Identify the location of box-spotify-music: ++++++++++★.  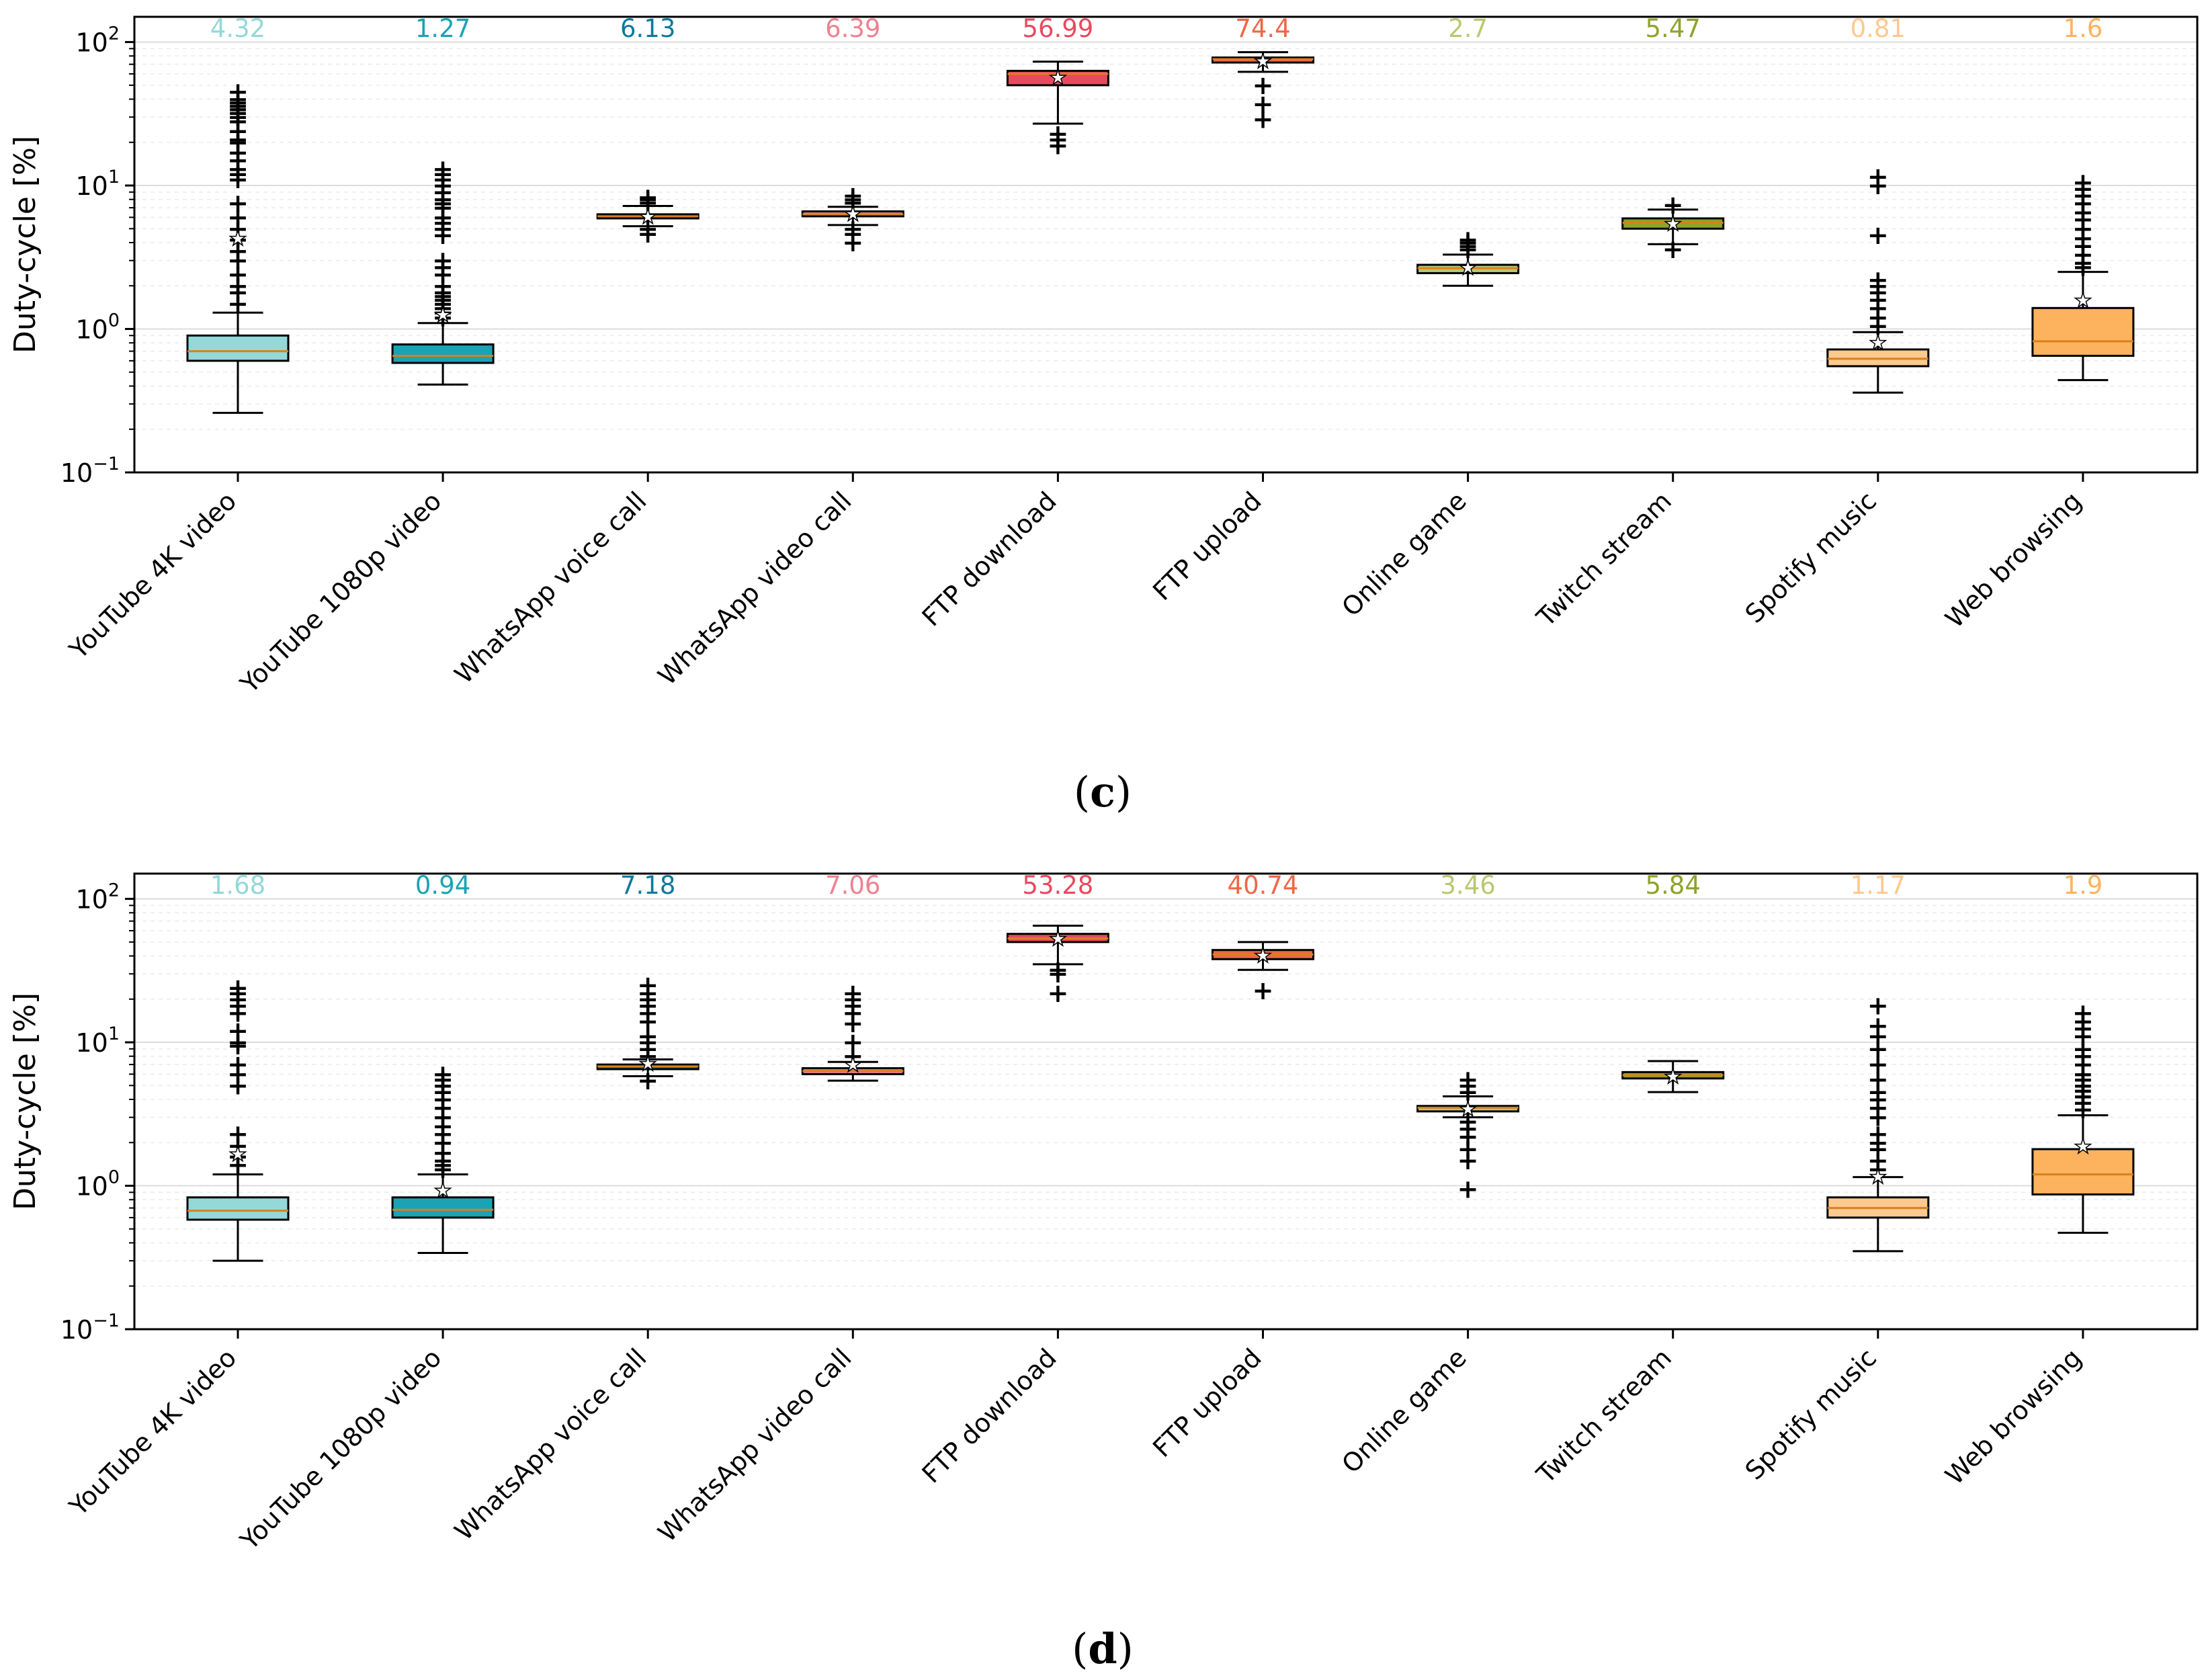
(1878, 278).